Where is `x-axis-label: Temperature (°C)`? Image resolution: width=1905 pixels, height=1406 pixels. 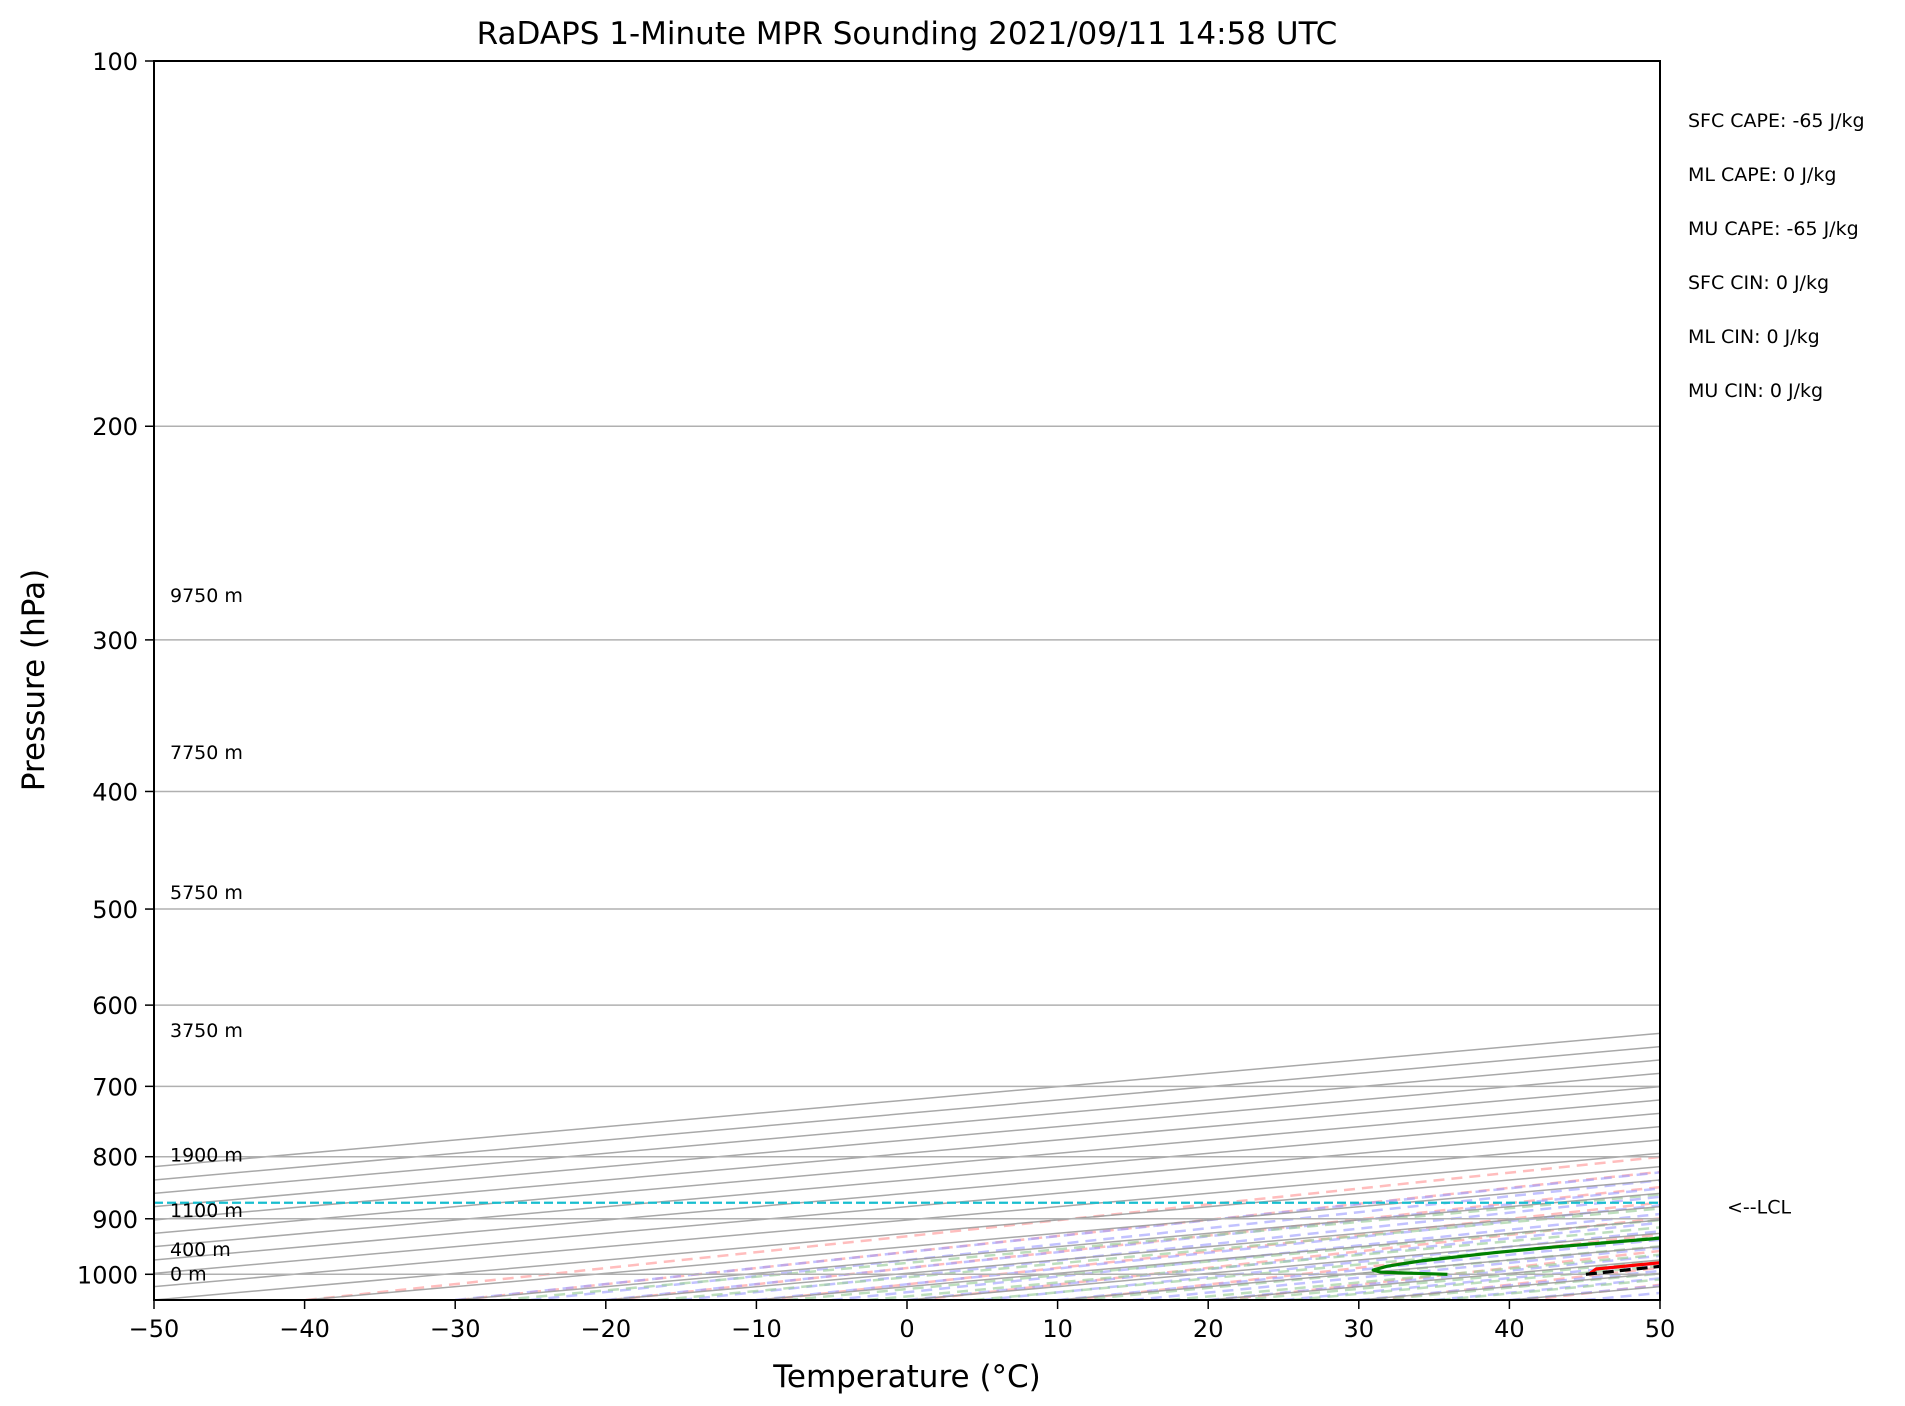 x-axis-label: Temperature (°C) is located at coordinates (906, 1377).